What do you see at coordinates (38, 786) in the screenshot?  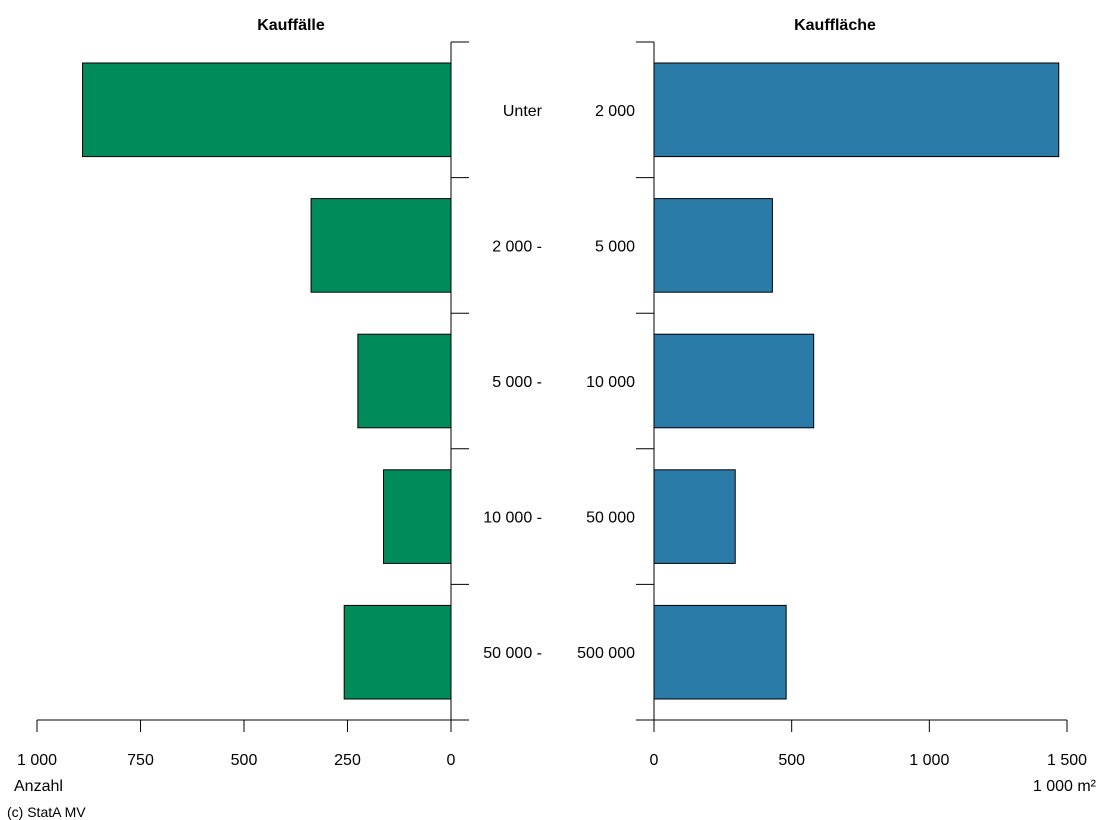 I see `left-axis-unit-label: Anzahl` at bounding box center [38, 786].